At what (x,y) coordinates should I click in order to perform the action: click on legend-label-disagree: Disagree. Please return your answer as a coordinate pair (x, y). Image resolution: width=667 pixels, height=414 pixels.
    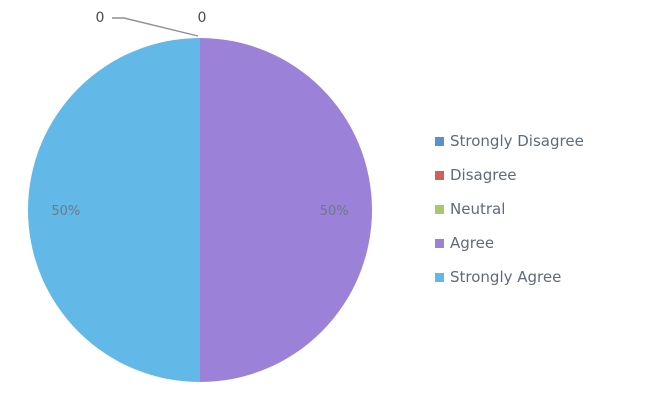
    Looking at the image, I should click on (483, 175).